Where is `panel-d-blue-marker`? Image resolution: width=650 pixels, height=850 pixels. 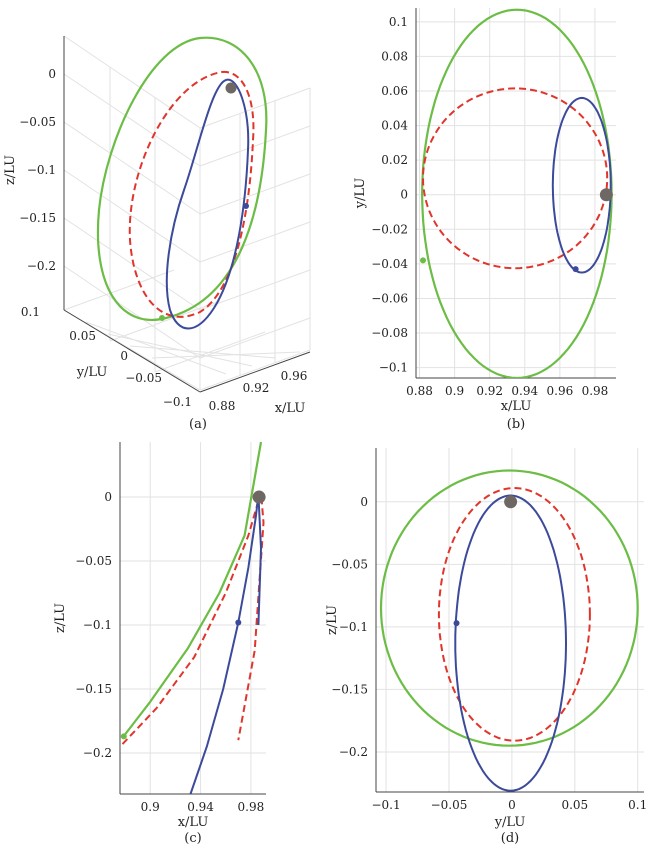 panel-d-blue-marker is located at coordinates (456, 623).